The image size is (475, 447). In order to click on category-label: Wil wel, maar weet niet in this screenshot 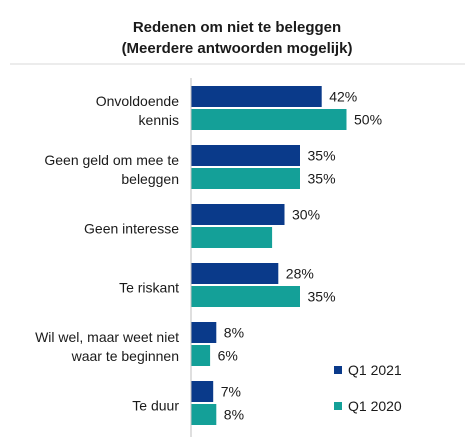, I will do `click(107, 337)`.